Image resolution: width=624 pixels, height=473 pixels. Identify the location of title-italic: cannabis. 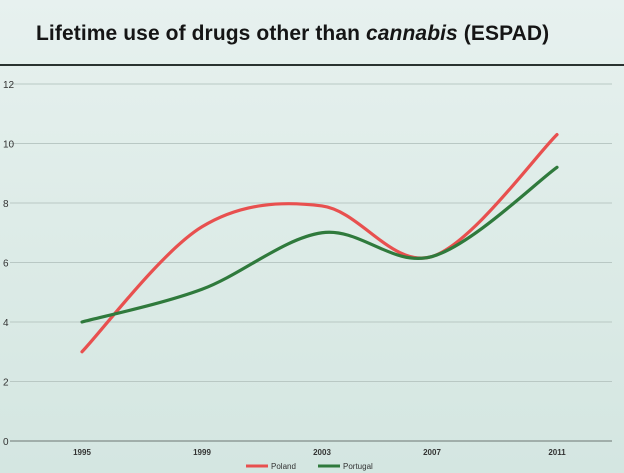
(412, 33).